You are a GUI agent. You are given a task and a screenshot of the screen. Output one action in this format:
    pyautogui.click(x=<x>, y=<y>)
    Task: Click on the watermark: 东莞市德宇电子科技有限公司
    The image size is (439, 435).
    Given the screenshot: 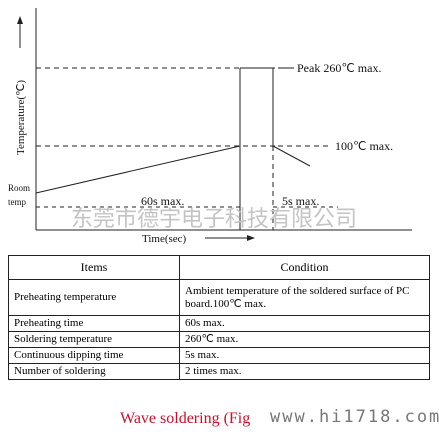 What is the action you would take?
    pyautogui.click(x=214, y=218)
    